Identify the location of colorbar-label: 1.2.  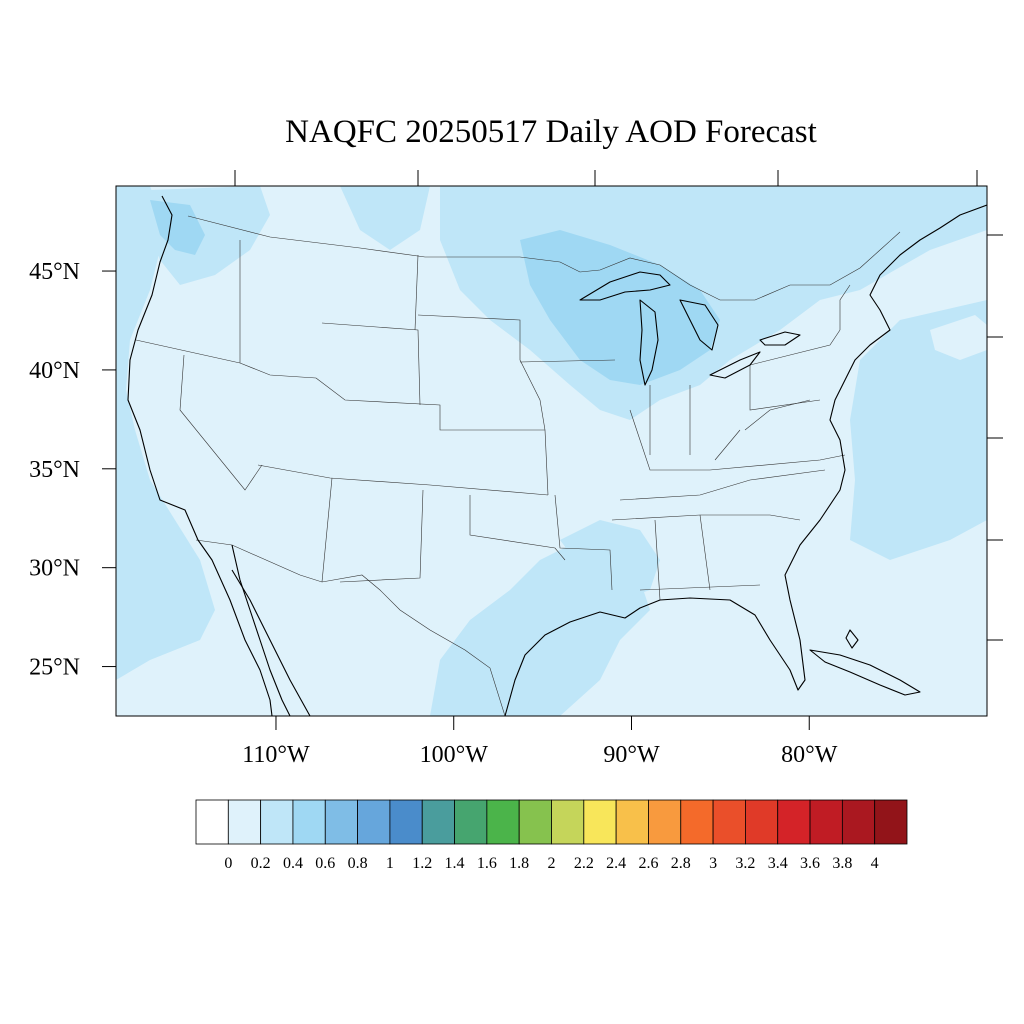
(422, 863).